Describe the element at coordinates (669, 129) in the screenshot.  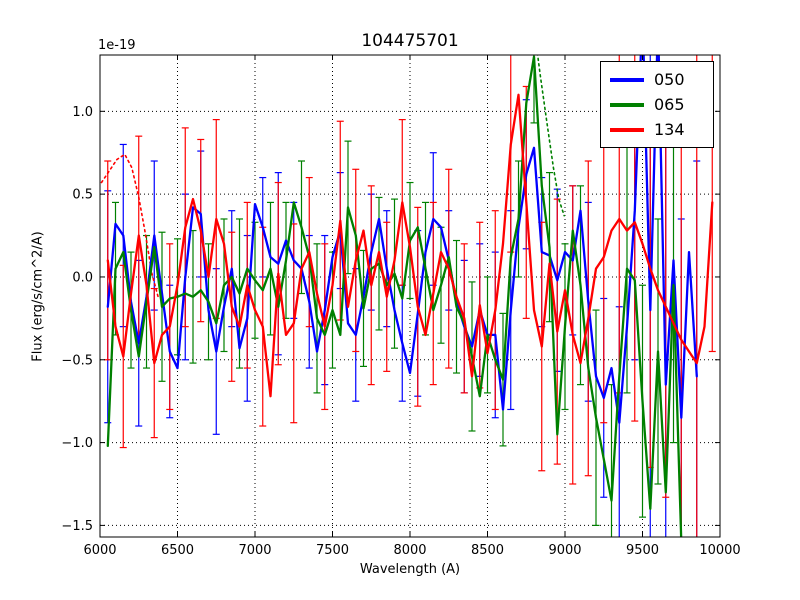
I see `legend-label: 134` at that location.